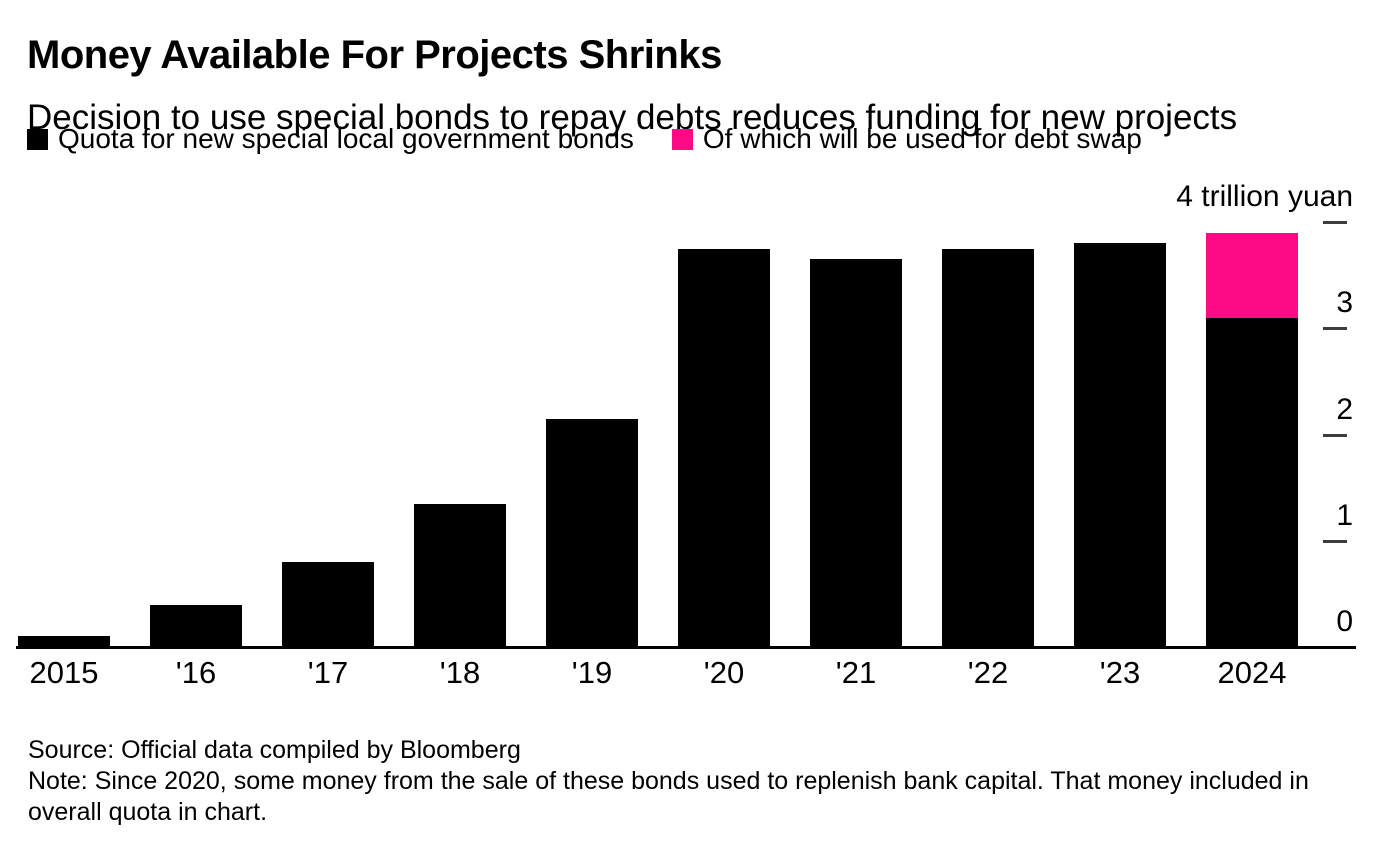  Describe the element at coordinates (988, 672) in the screenshot. I see `x-axis-label-22: '22` at that location.